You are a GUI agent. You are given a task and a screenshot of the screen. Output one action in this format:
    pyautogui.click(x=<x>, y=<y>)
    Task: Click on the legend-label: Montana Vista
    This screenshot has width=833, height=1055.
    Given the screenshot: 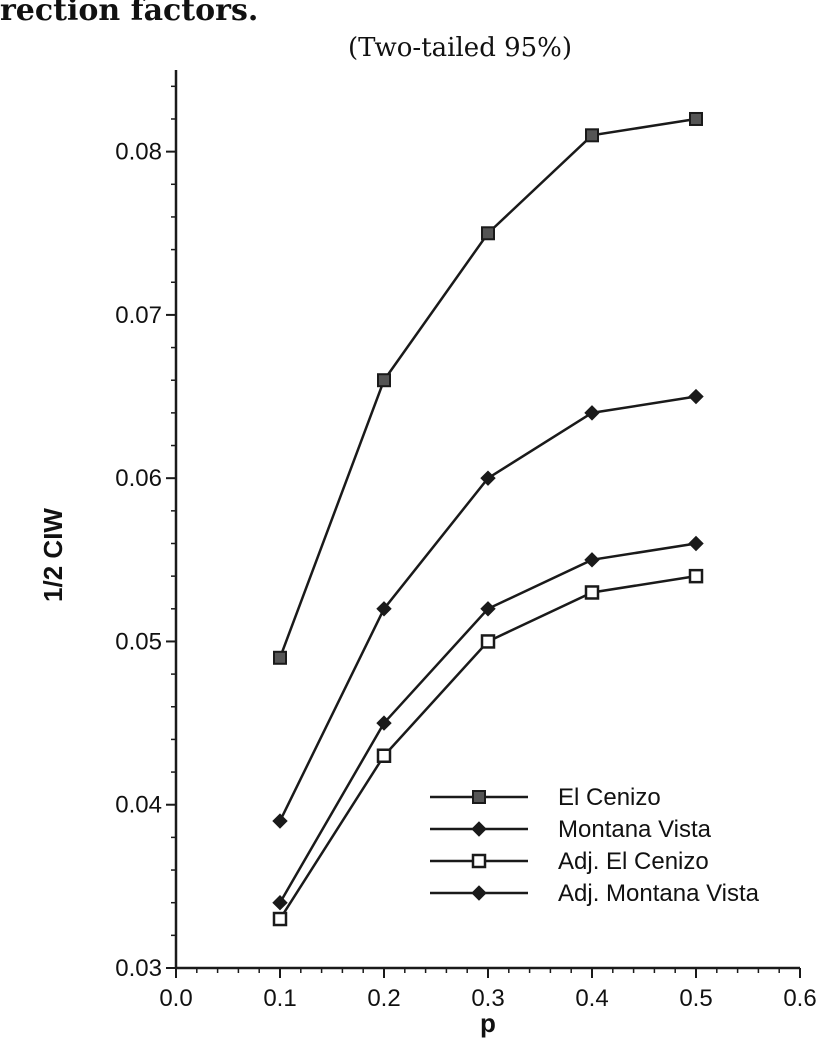 What is the action you would take?
    pyautogui.click(x=635, y=829)
    